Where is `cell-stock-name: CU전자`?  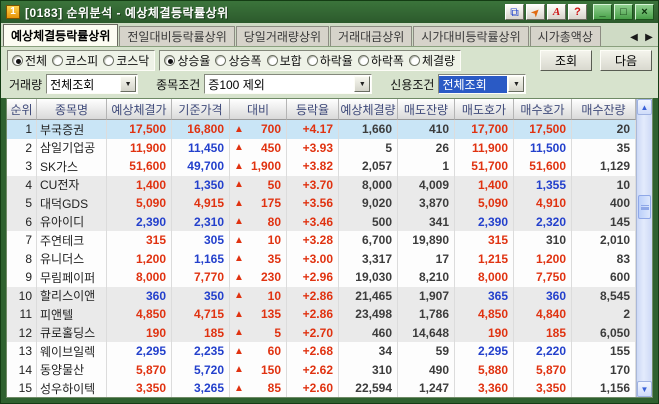 cell-stock-name: CU전자 is located at coordinates (72, 184).